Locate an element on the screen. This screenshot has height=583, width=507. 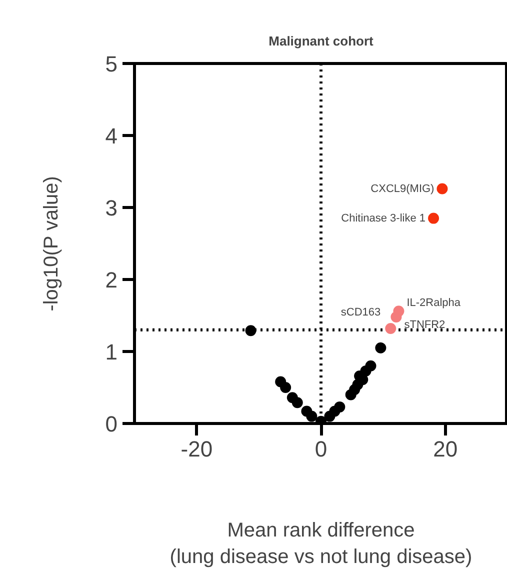
y-tick-label: 1 is located at coordinates (111, 352).